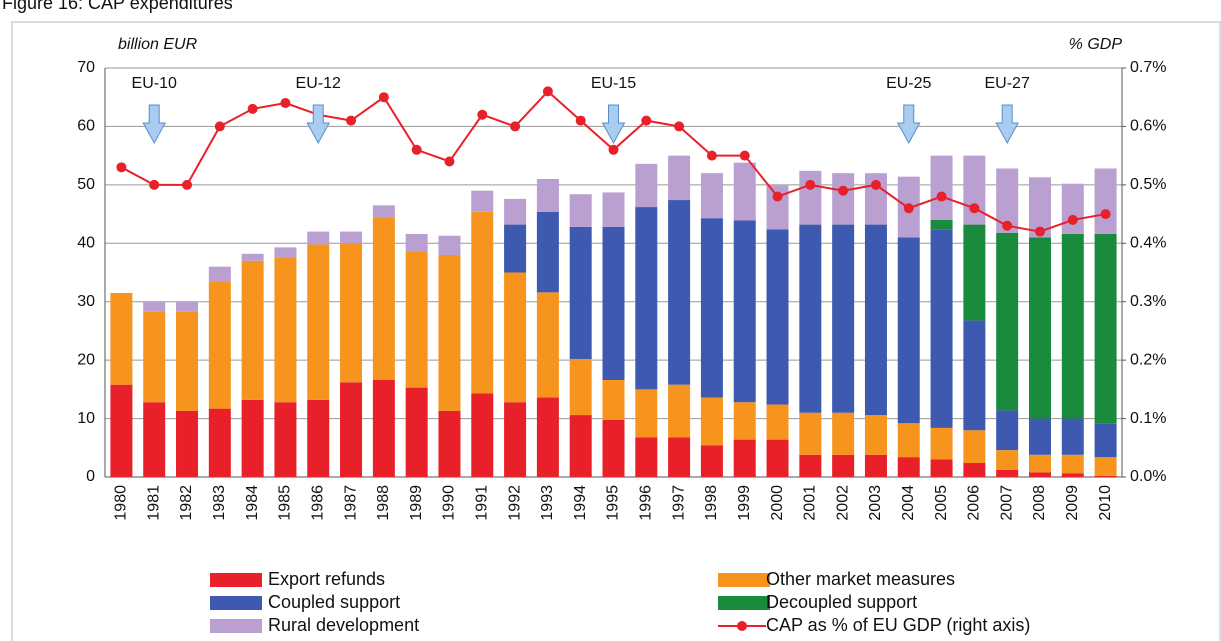  Describe the element at coordinates (158, 44) in the screenshot. I see `y-axis-label: billion EUR` at that location.